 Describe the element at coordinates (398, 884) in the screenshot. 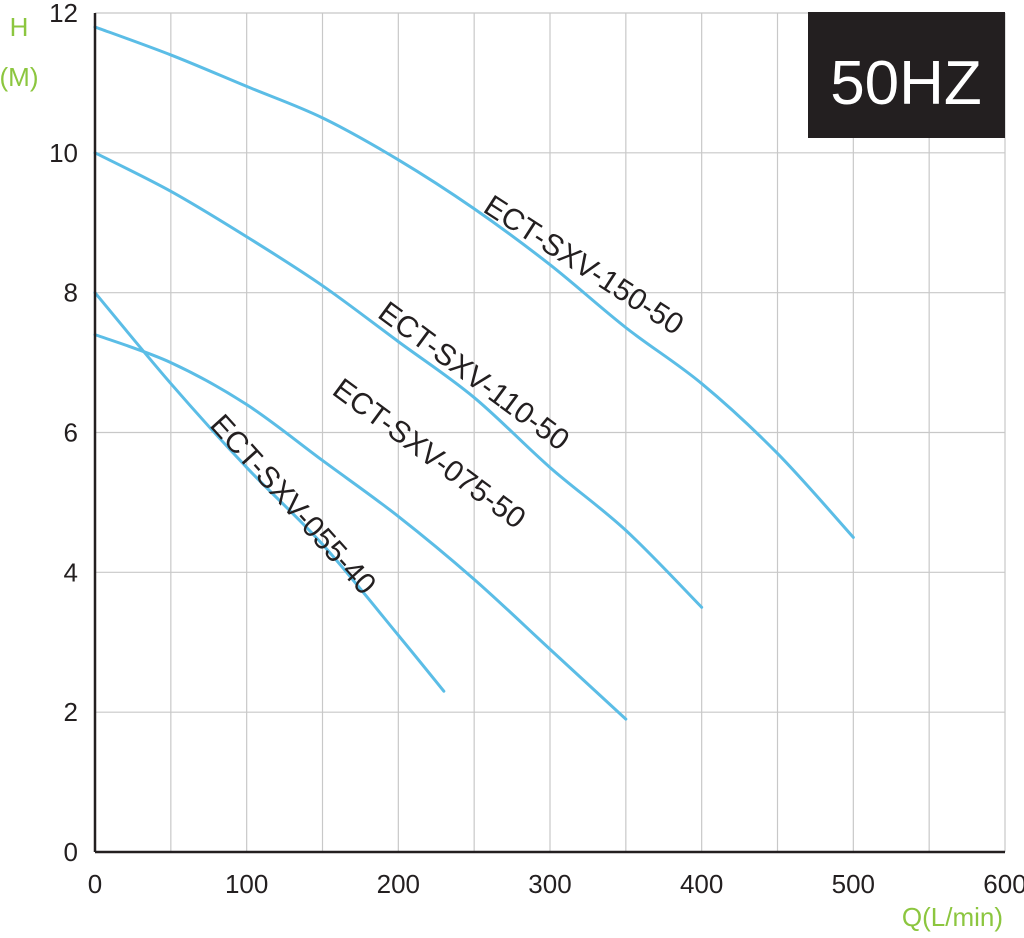

I see `x-tick-label: 200` at that location.